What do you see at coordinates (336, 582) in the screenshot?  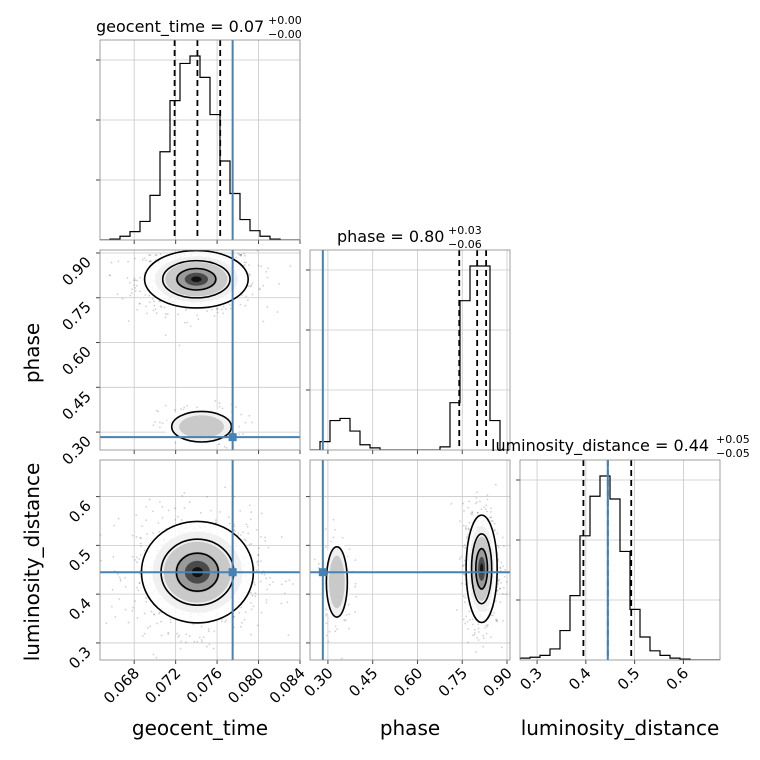 I see `density-level` at bounding box center [336, 582].